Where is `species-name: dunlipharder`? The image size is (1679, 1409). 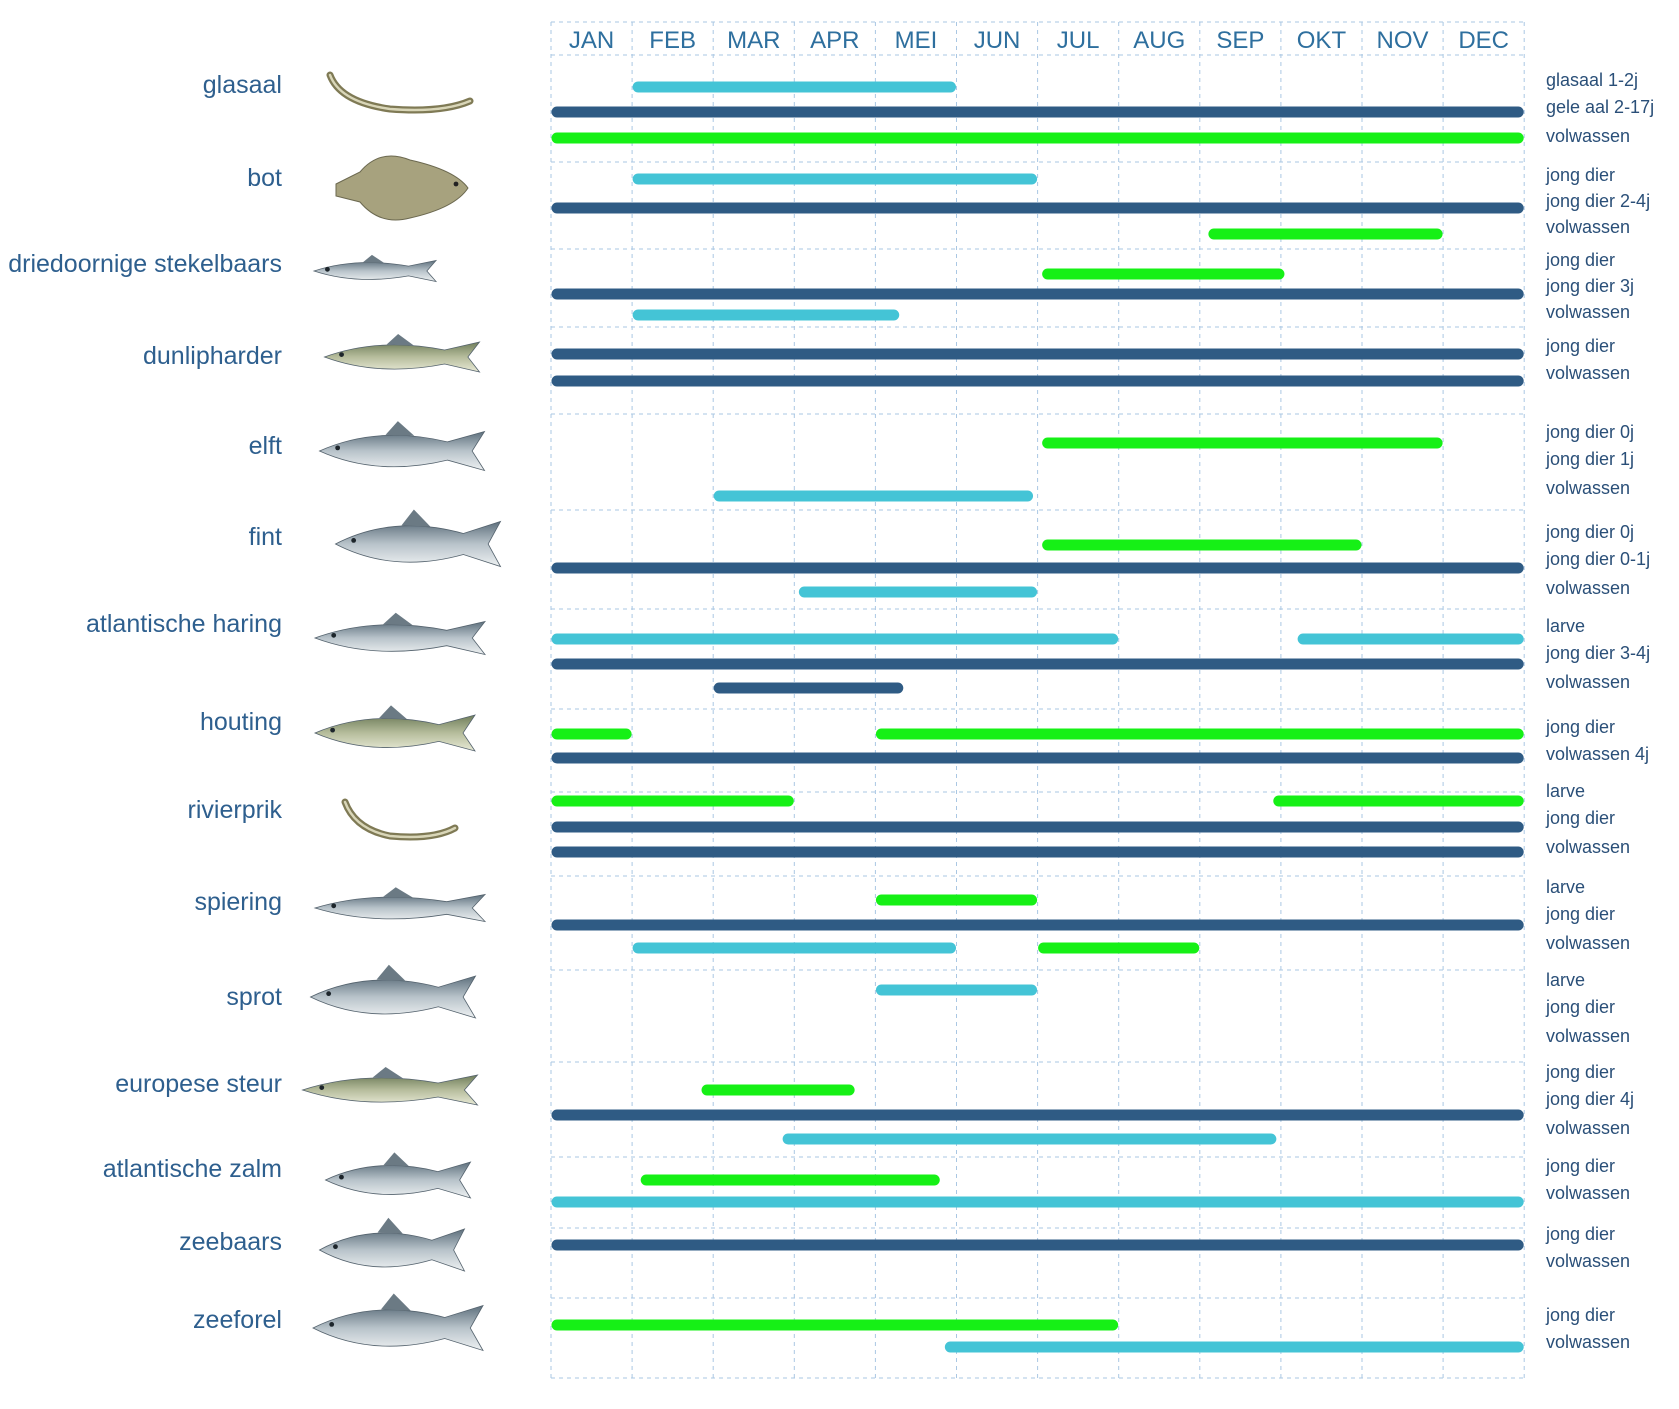 species-name: dunlipharder is located at coordinates (212, 356).